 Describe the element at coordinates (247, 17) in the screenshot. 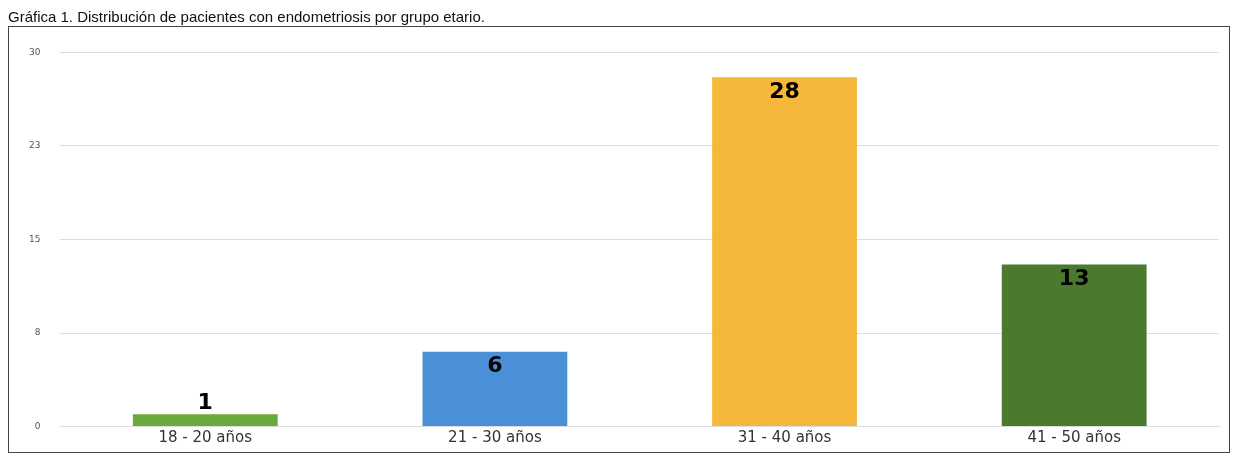

I see `chart-title: Gráfica 1. Distribución de pacientes con endometriosis por grupo etario.` at that location.